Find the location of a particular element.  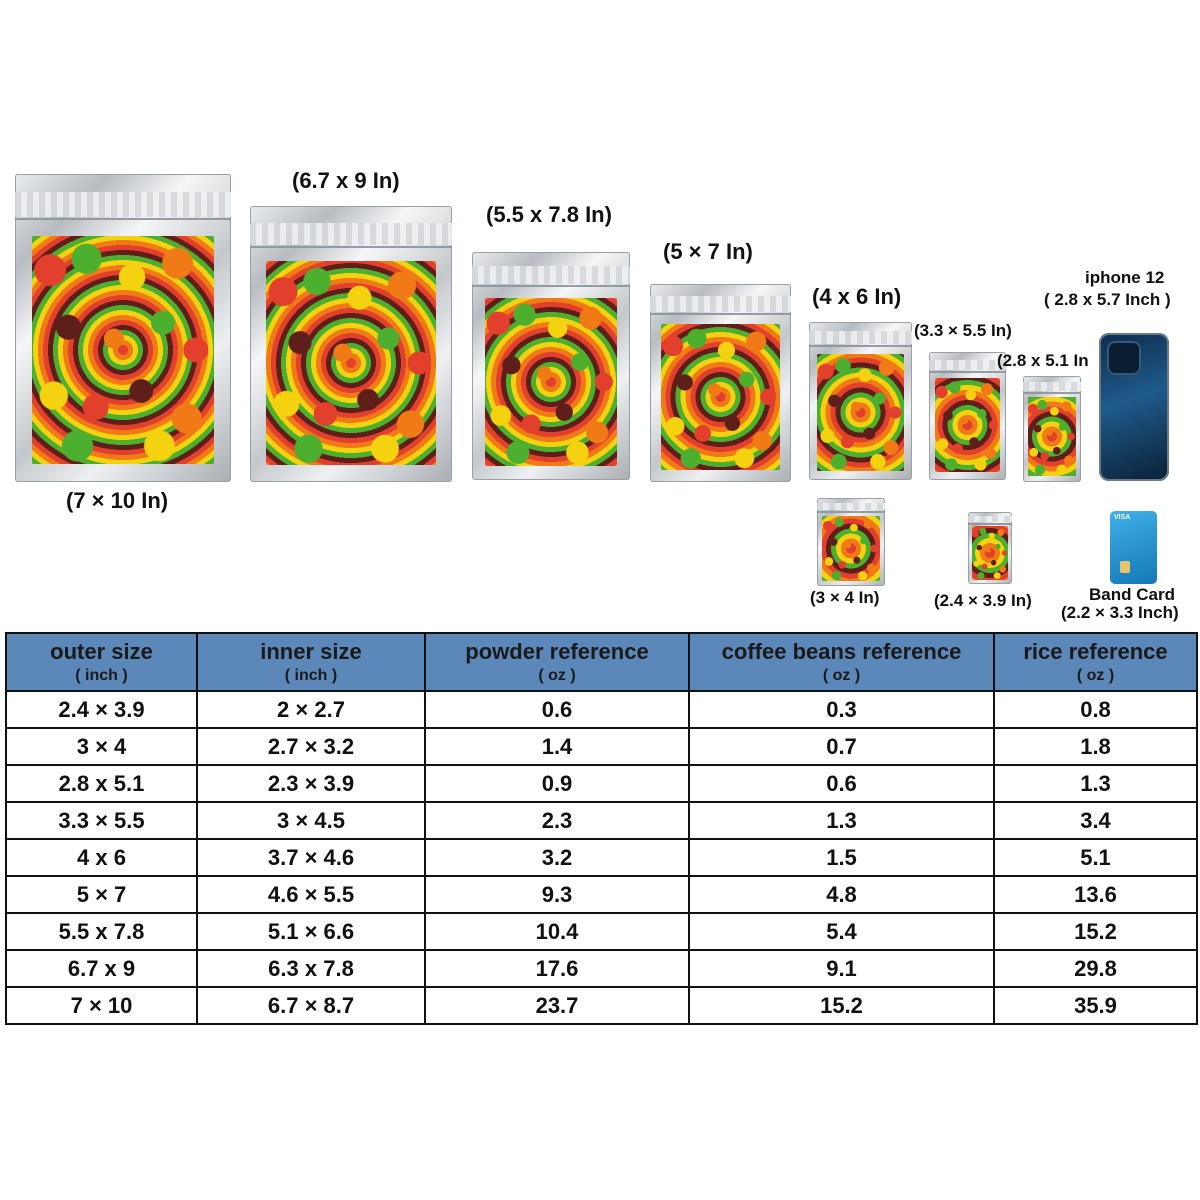

header-outer-size: outer size( inch ) is located at coordinates (101, 662).